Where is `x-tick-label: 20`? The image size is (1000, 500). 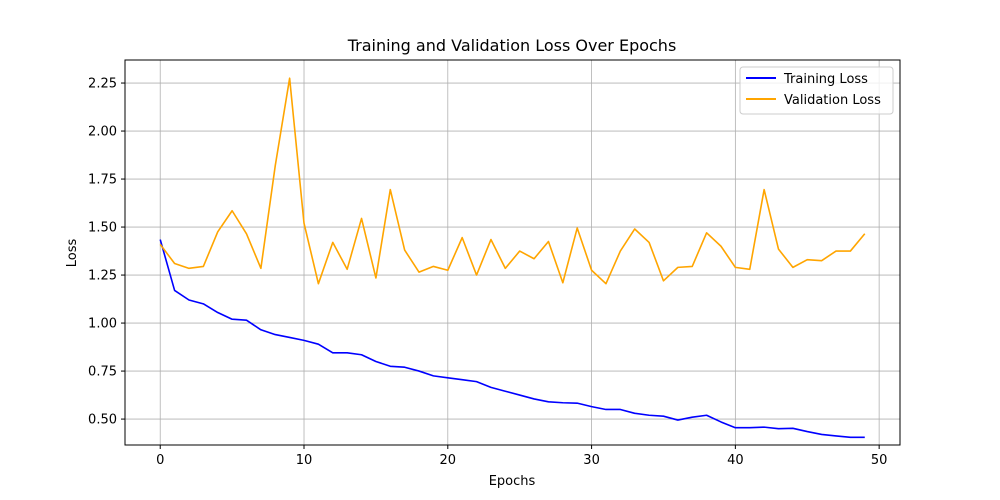 x-tick-label: 20 is located at coordinates (448, 460).